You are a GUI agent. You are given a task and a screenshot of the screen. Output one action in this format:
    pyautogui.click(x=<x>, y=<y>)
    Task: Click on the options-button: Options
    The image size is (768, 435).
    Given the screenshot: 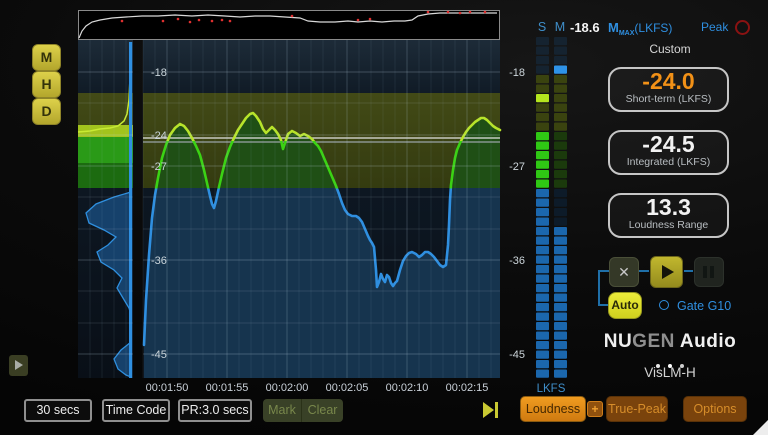 What is the action you would take?
    pyautogui.click(x=715, y=409)
    